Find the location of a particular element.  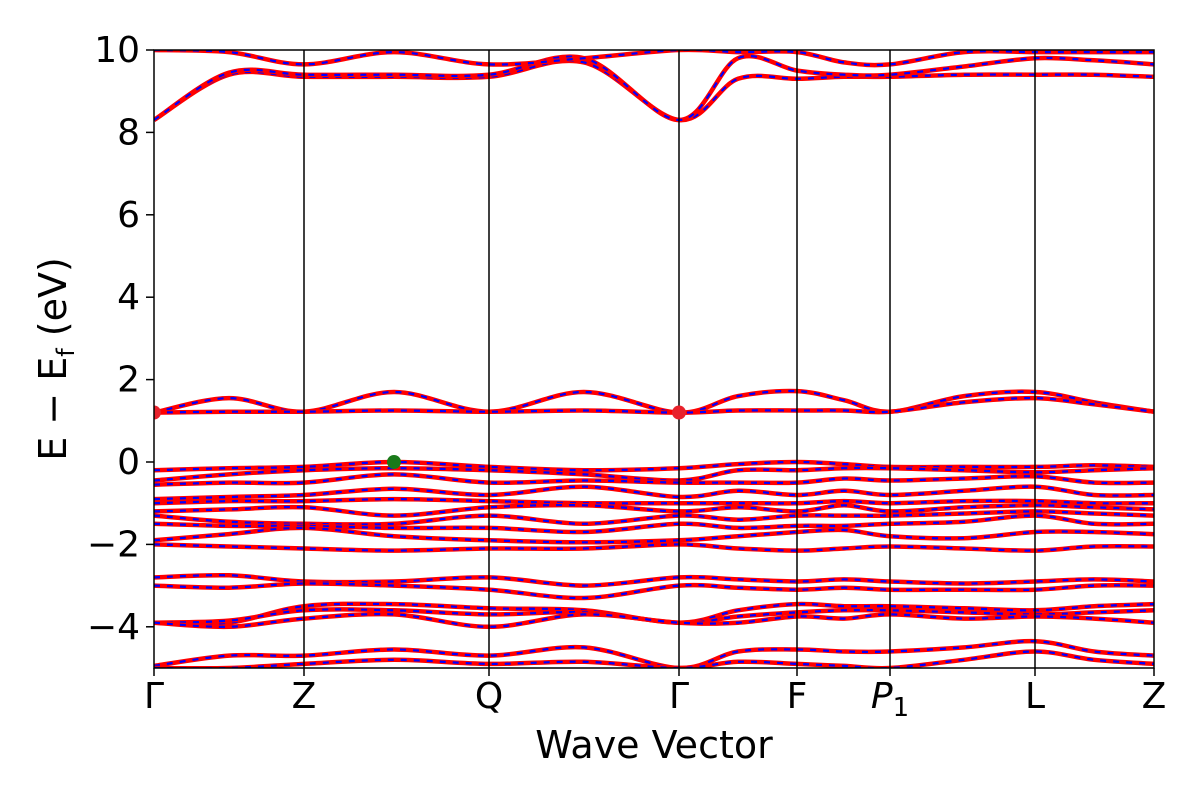

y-tick-label-1: −2 is located at coordinates (113, 544).